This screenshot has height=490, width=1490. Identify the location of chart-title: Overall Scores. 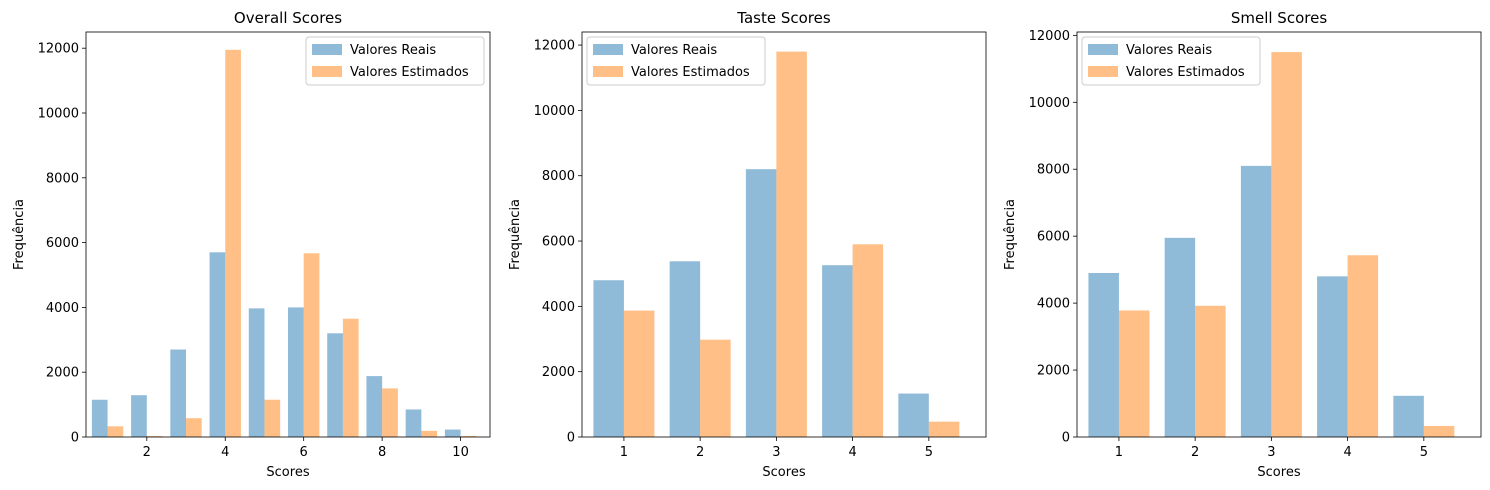
(288, 18).